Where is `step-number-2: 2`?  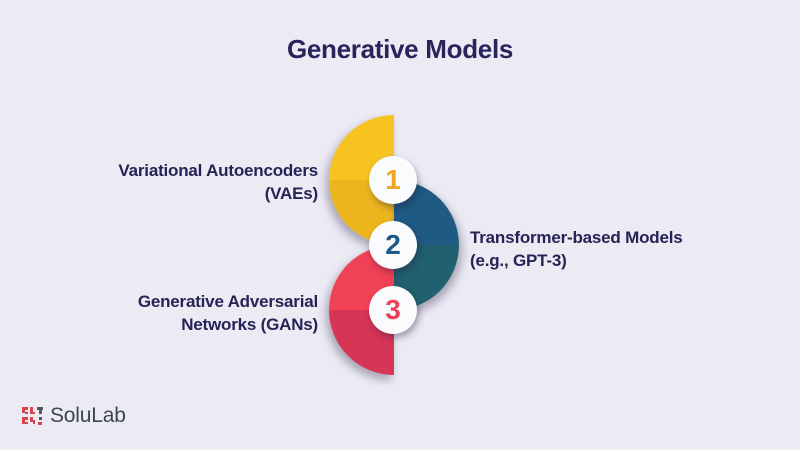 step-number-2: 2 is located at coordinates (393, 244).